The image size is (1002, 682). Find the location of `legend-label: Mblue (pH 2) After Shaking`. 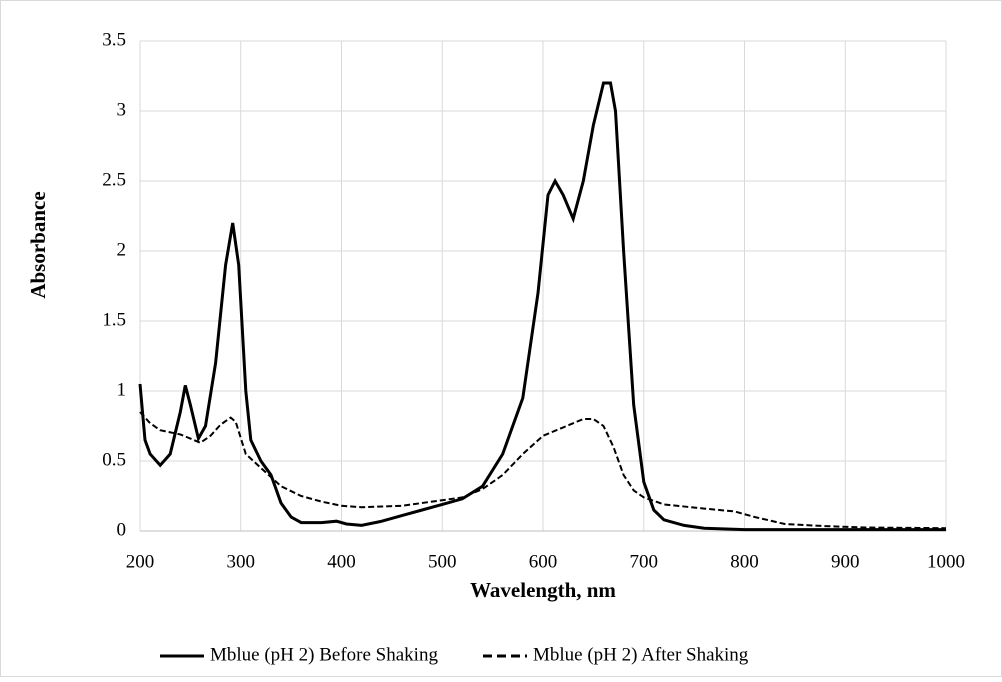

legend-label: Mblue (pH 2) After Shaking is located at coordinates (641, 654).